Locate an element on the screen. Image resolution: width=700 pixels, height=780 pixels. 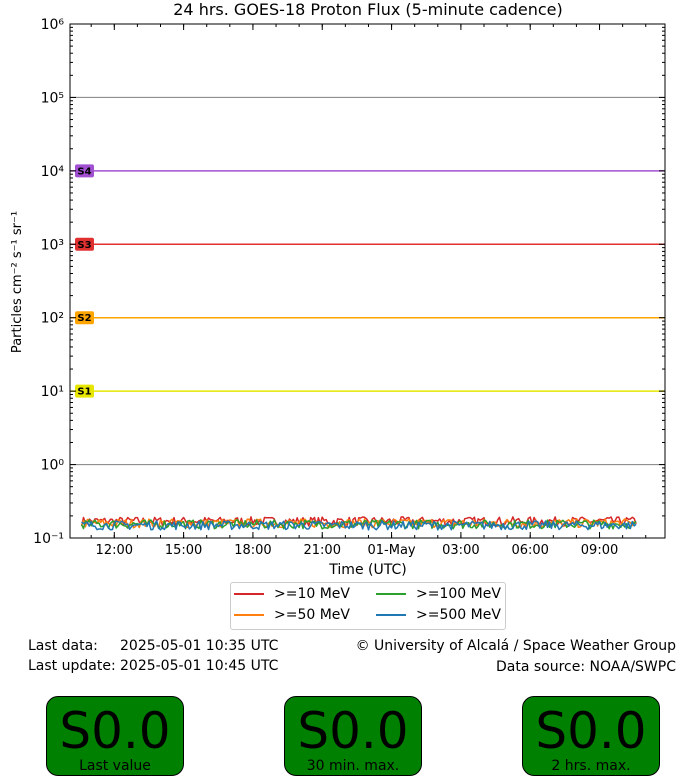
x-tick-label: 09:00 is located at coordinates (599, 550).